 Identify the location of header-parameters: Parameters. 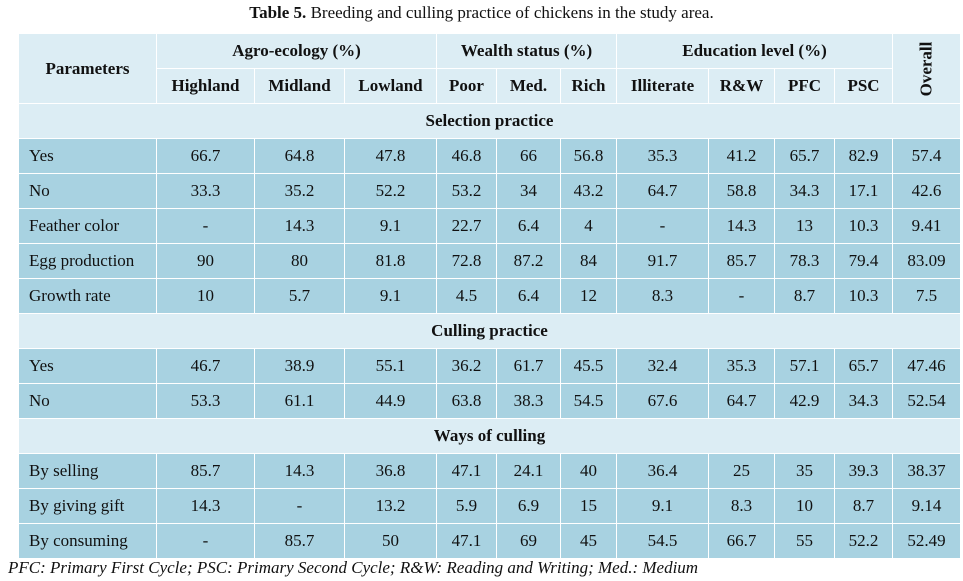
(87, 68).